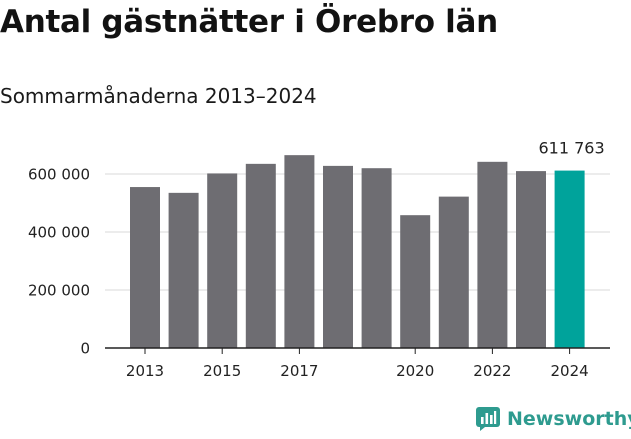  I want to click on newsworthy-logo-icon, so click(488, 419).